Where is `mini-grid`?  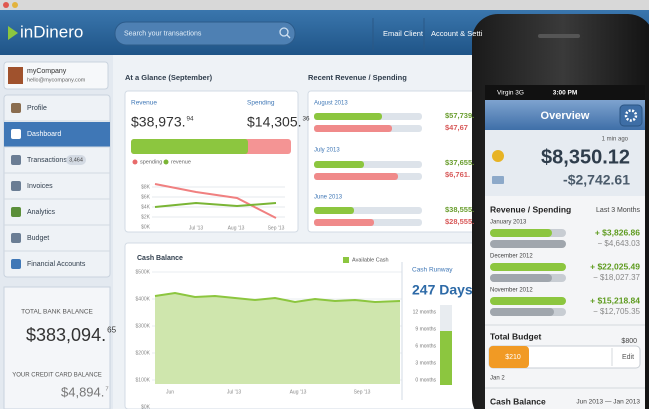 mini-grid is located at coordinates (218, 202).